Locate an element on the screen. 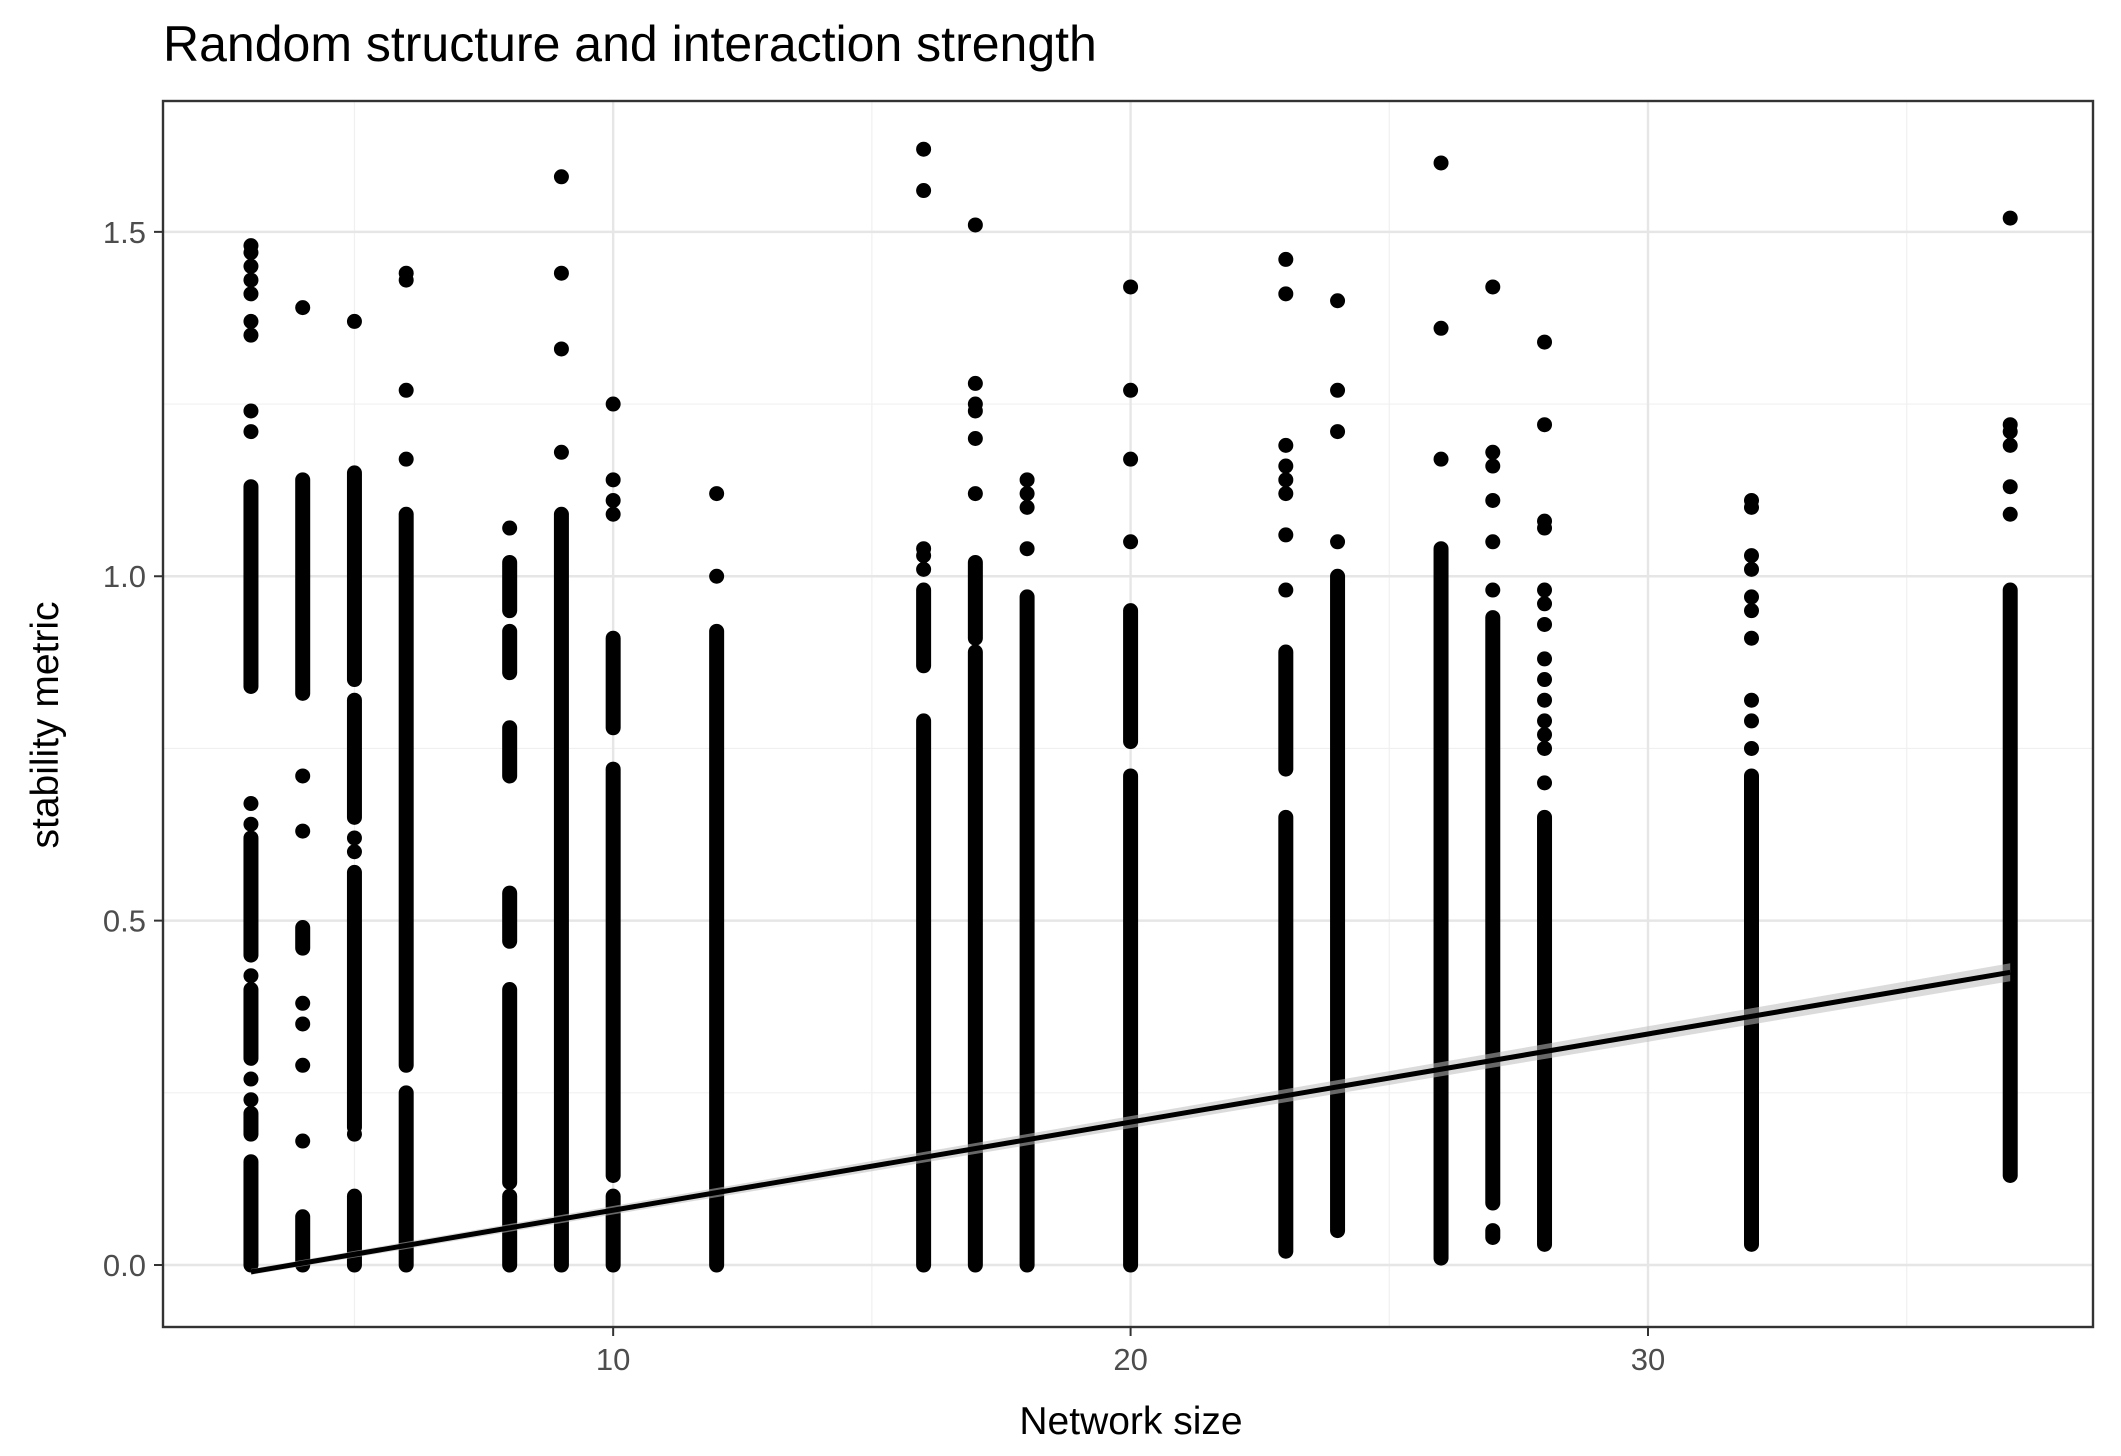  x-tick-label: 30 is located at coordinates (1648, 1359).